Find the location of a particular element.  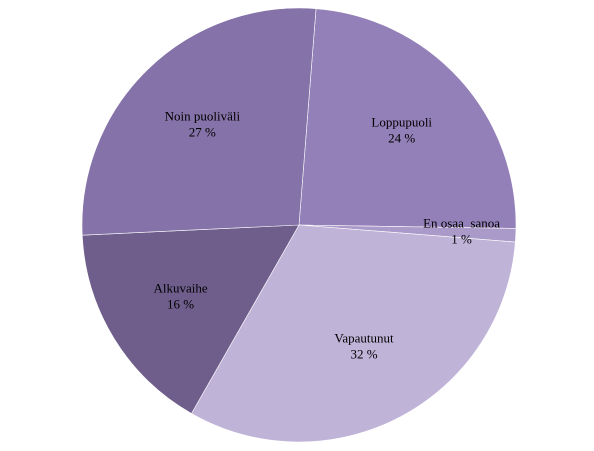

slice-value-label: 27 % is located at coordinates (202, 131).